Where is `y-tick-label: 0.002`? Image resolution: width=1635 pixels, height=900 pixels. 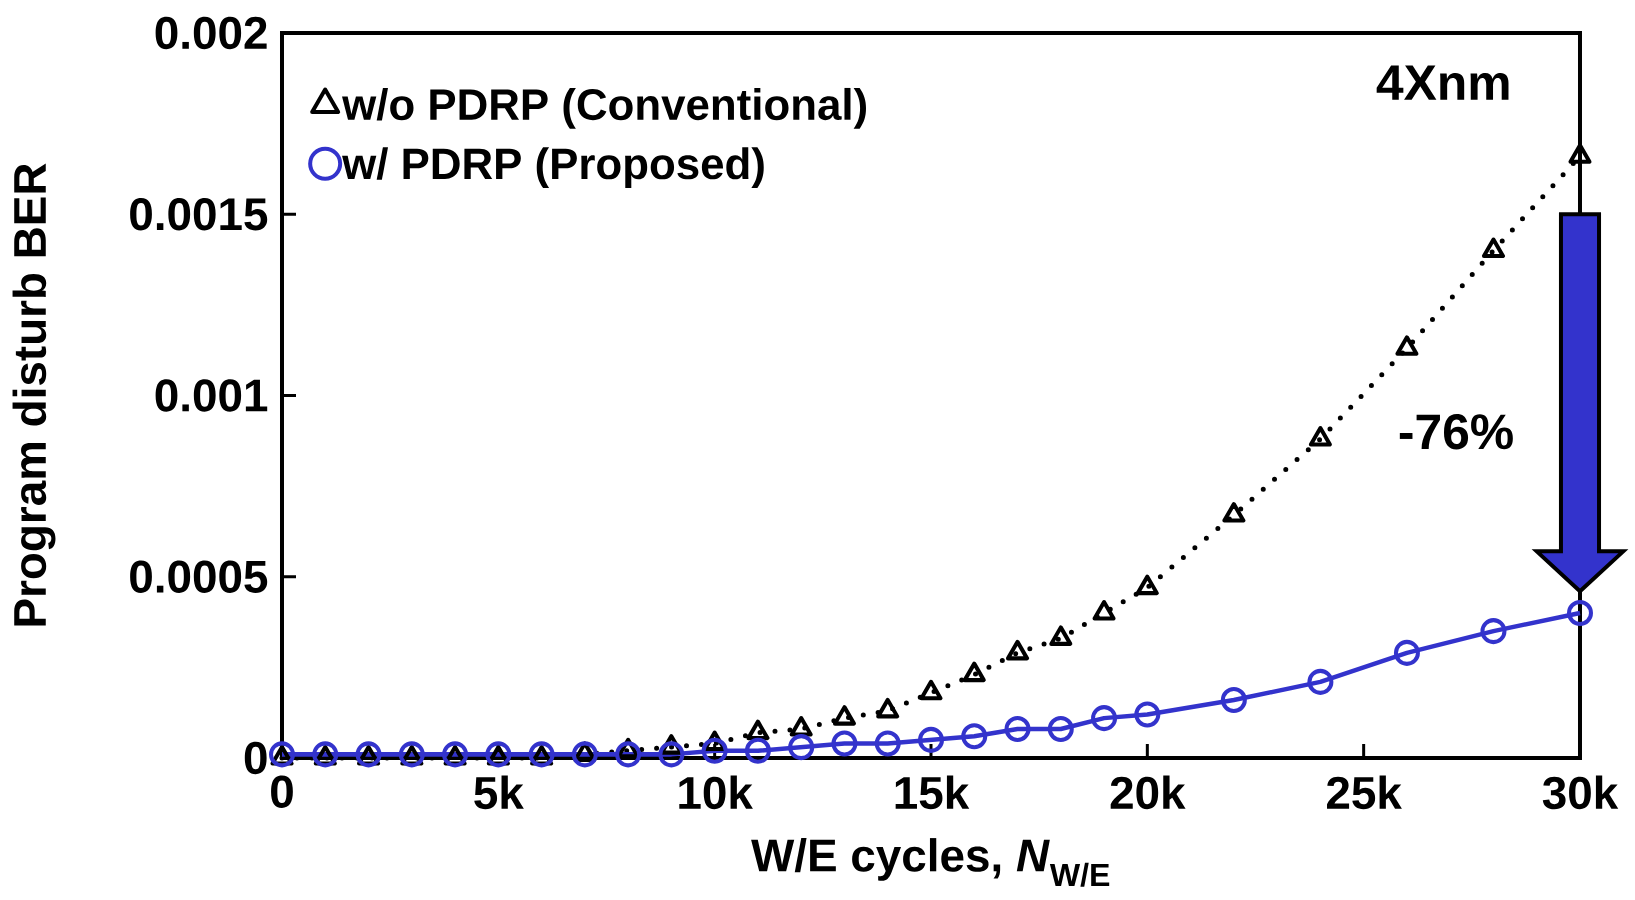 y-tick-label: 0.002 is located at coordinates (211, 33).